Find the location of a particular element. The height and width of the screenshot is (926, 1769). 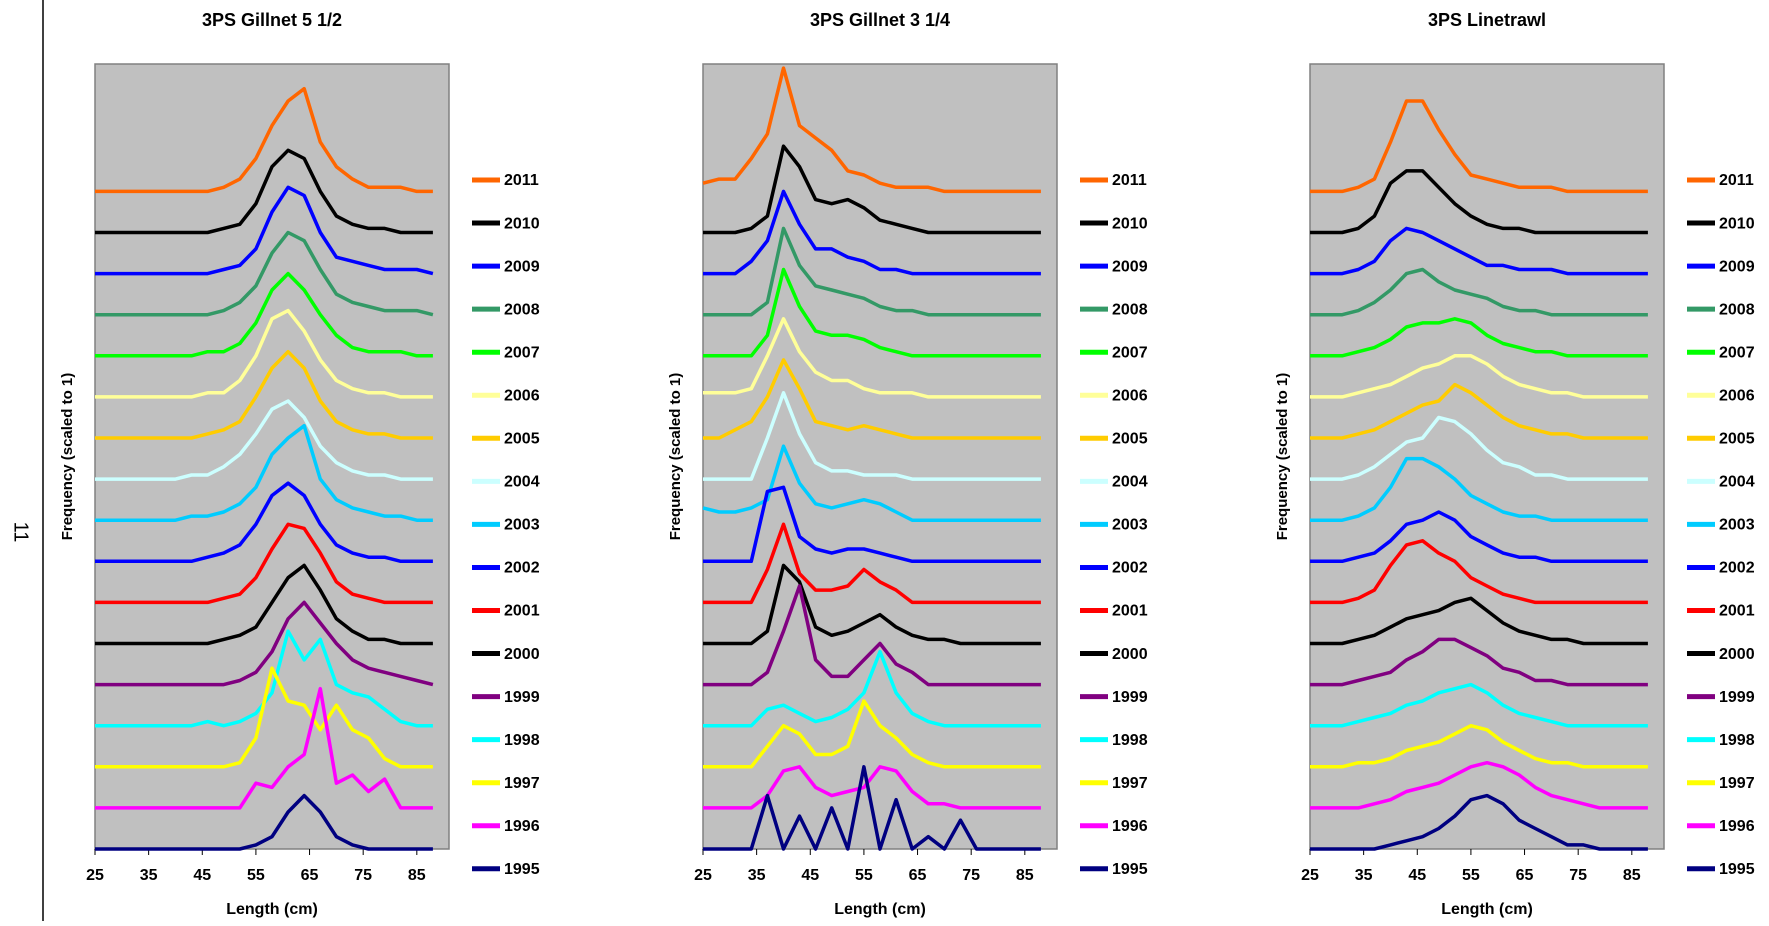

legend-label: 2011 is located at coordinates (1736, 180).